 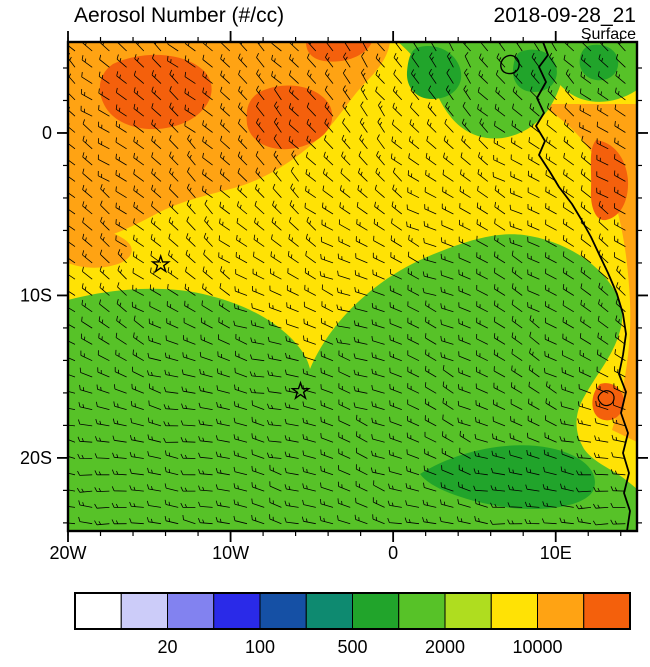 I want to click on island-outline, so click(x=510, y=64).